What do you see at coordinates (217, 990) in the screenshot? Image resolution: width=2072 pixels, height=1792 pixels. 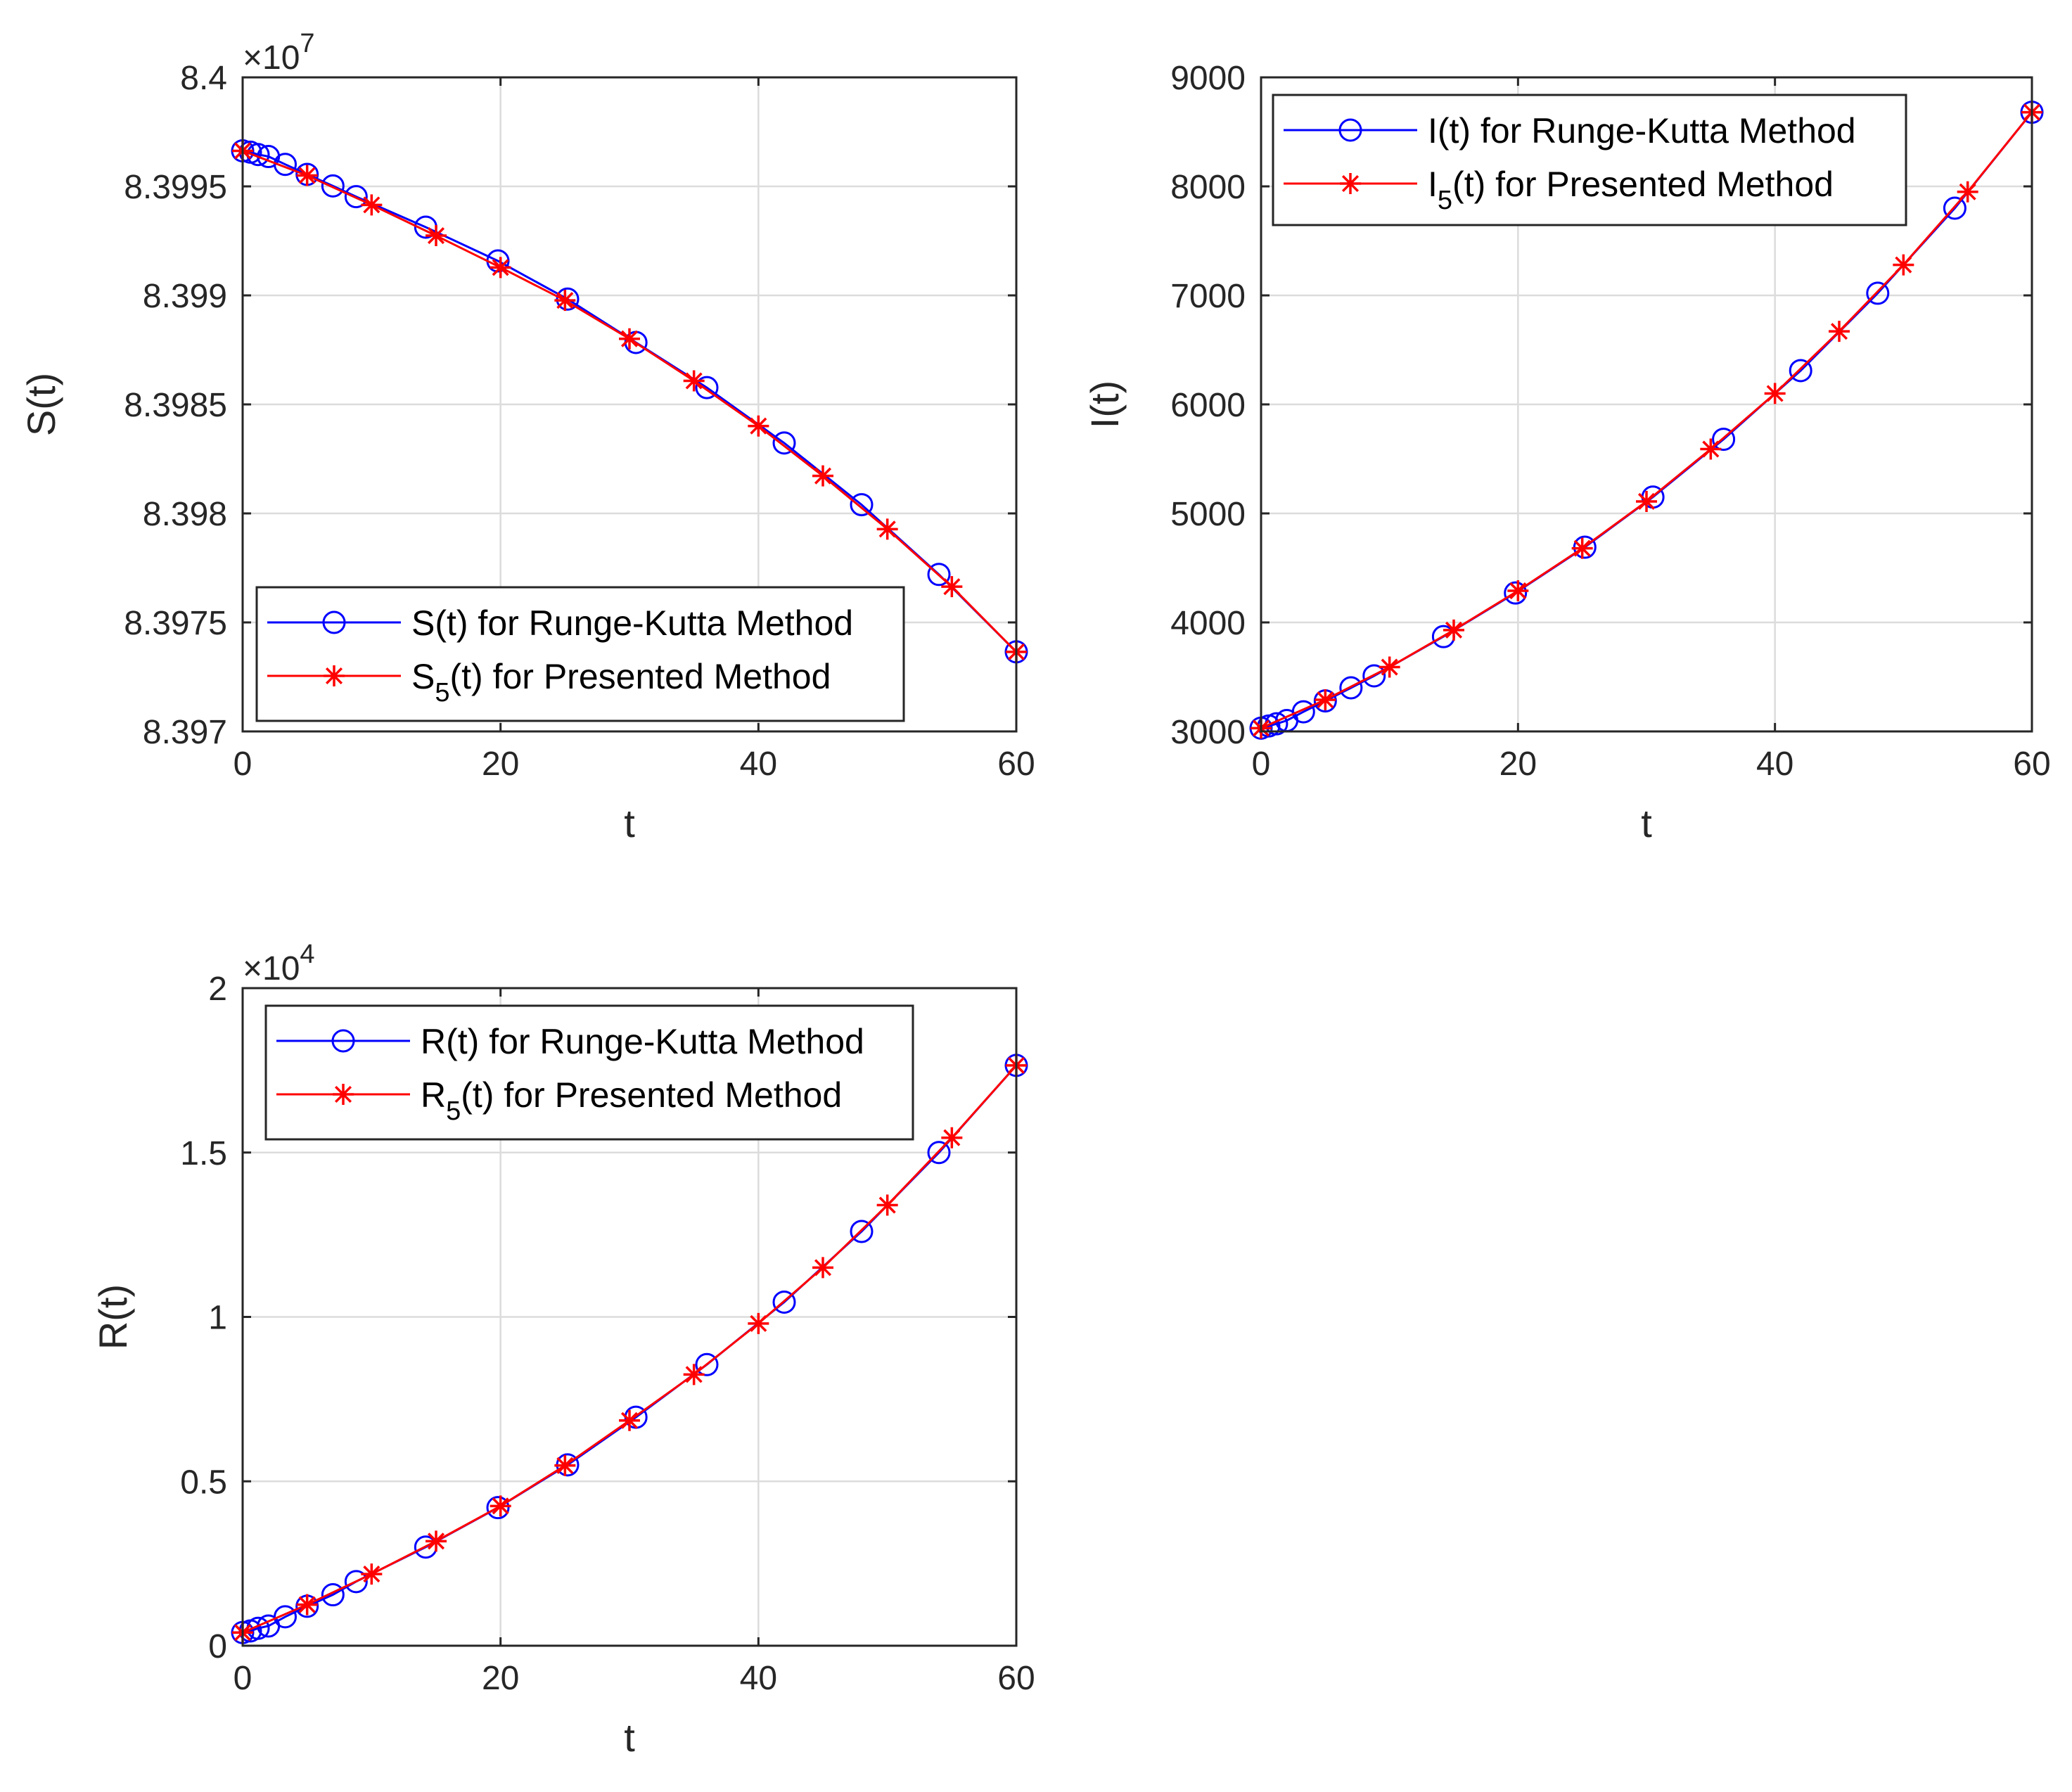 I see `y-tick-label: 2` at bounding box center [217, 990].